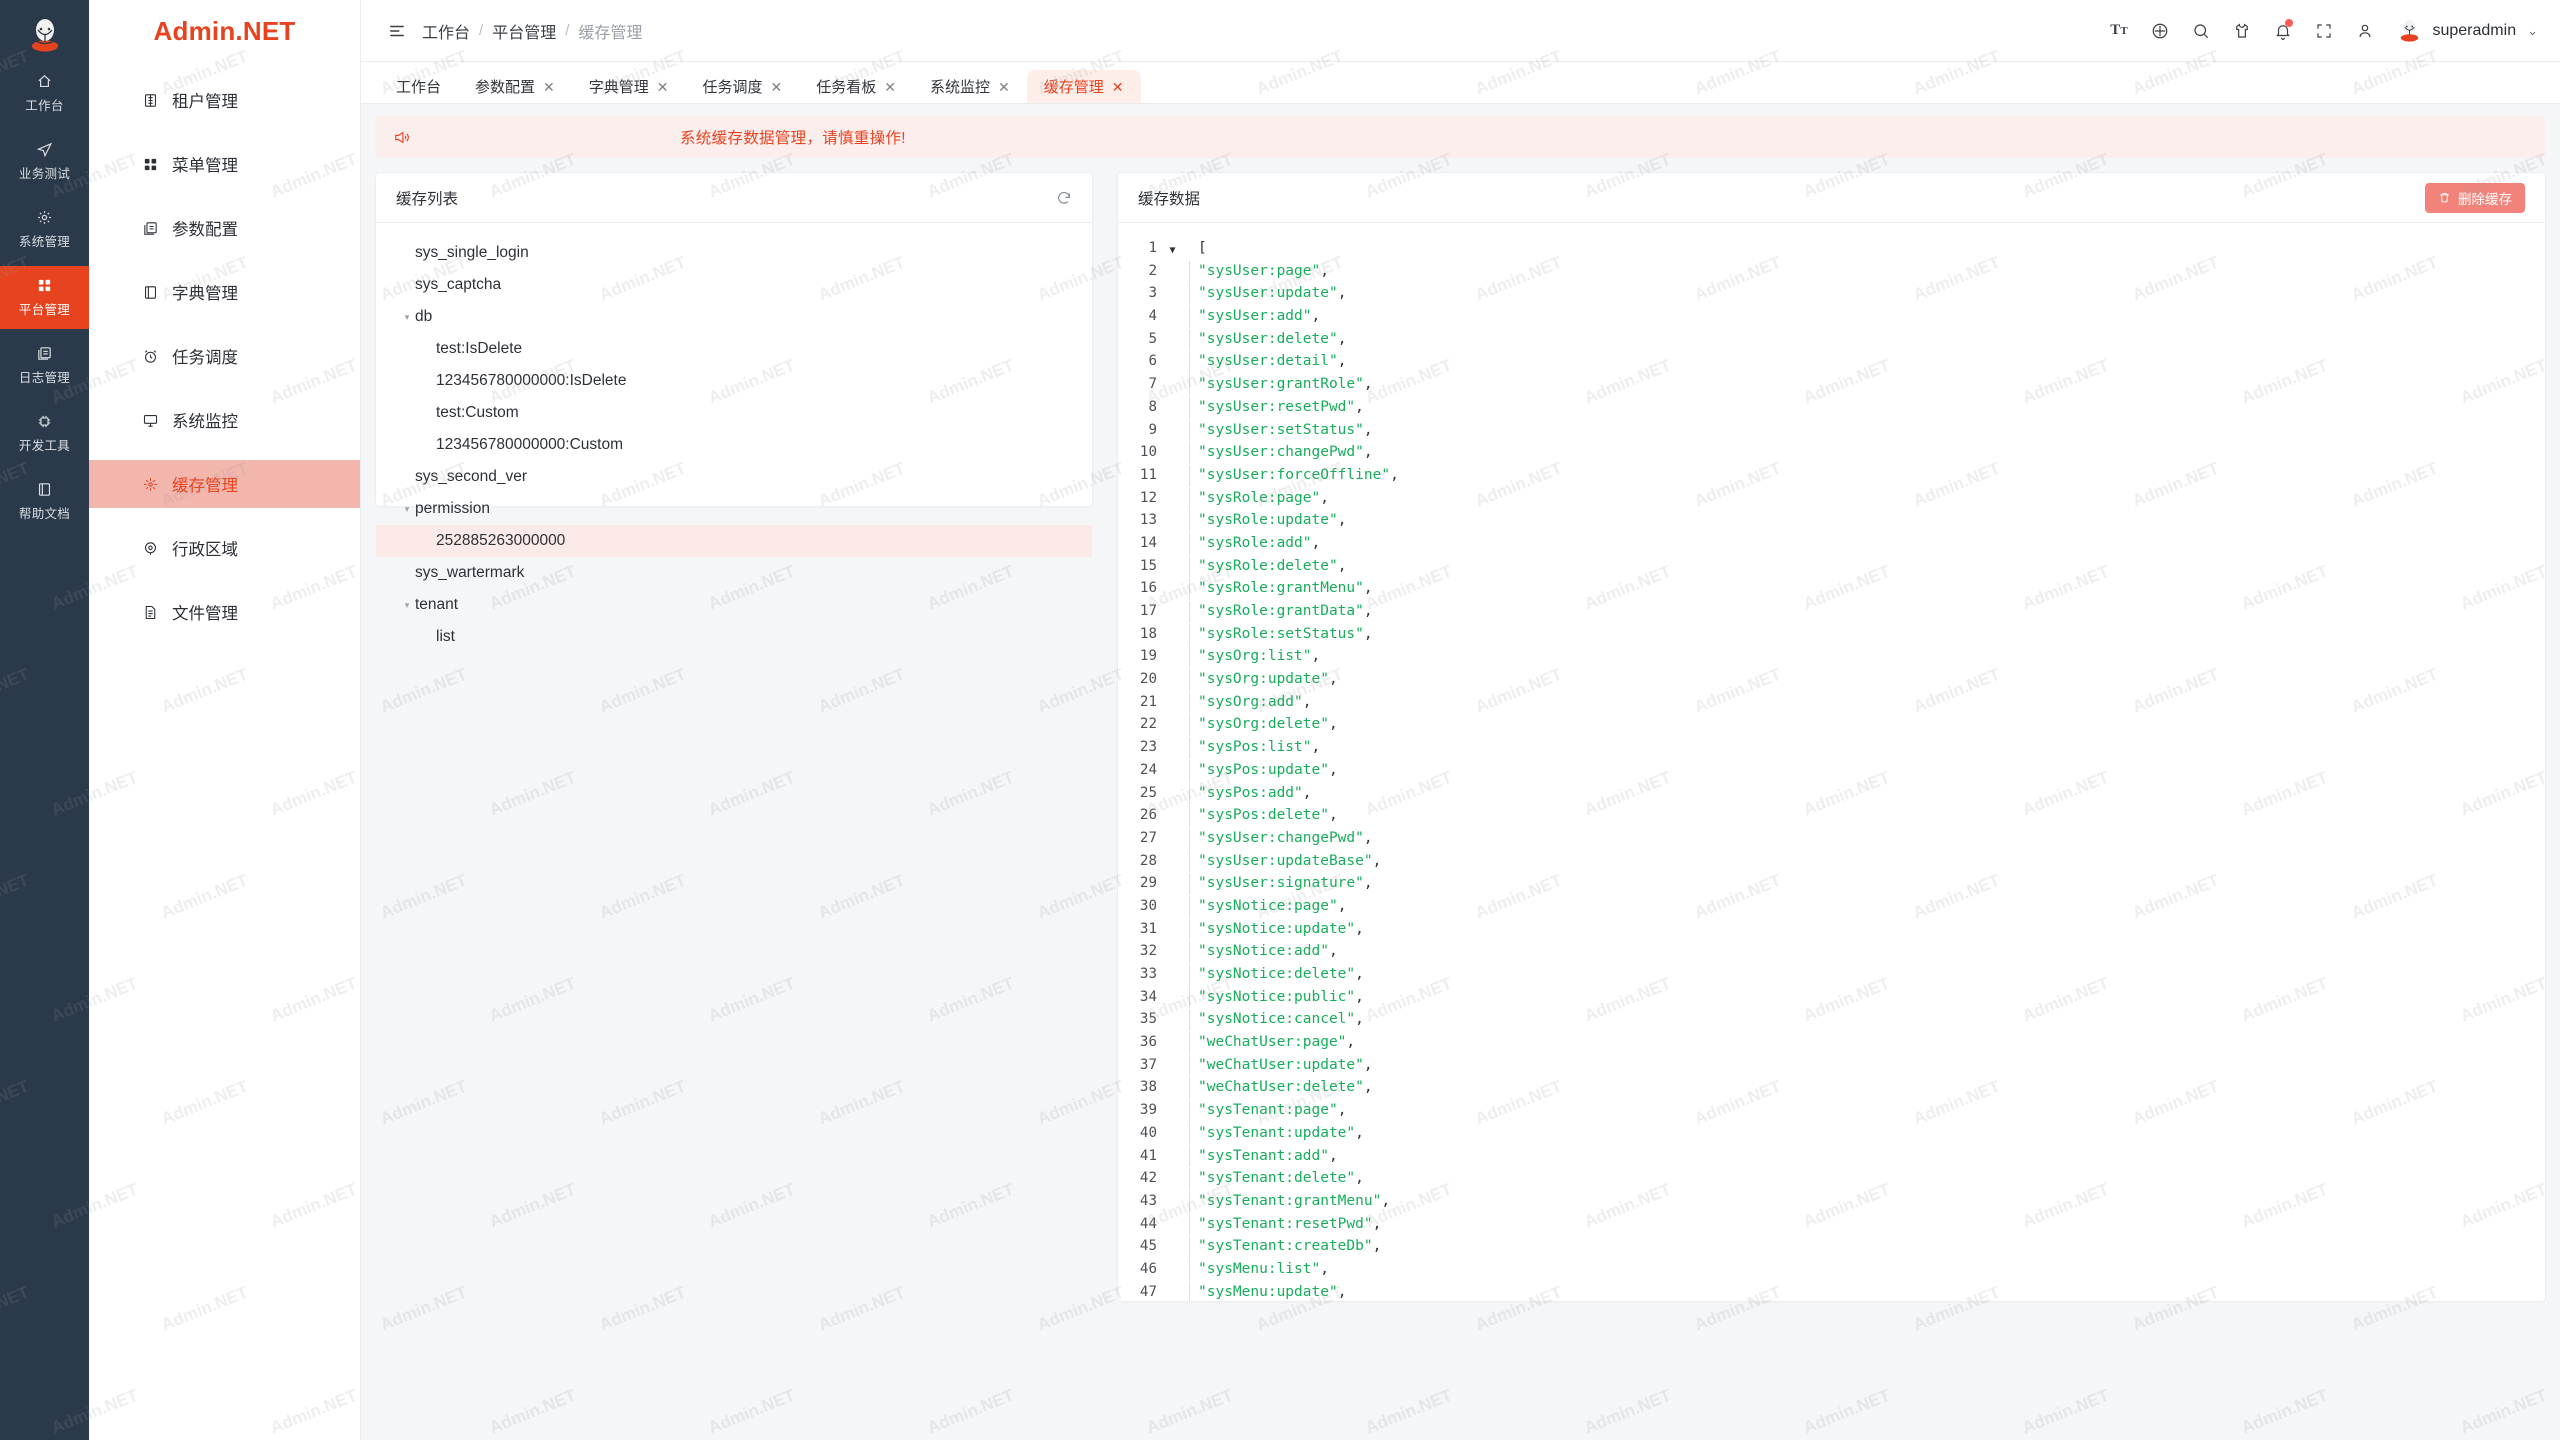  Describe the element at coordinates (732, 87) in the screenshot. I see `tab-label: 任务调度` at that location.